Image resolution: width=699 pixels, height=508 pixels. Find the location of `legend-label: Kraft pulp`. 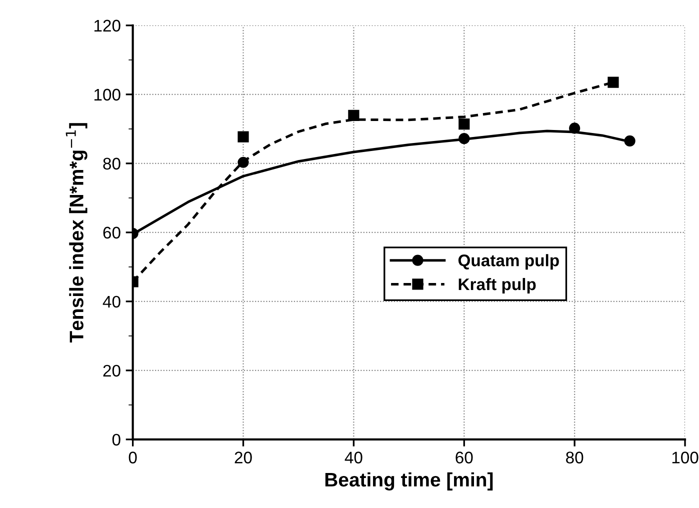

legend-label: Kraft pulp is located at coordinates (497, 286).